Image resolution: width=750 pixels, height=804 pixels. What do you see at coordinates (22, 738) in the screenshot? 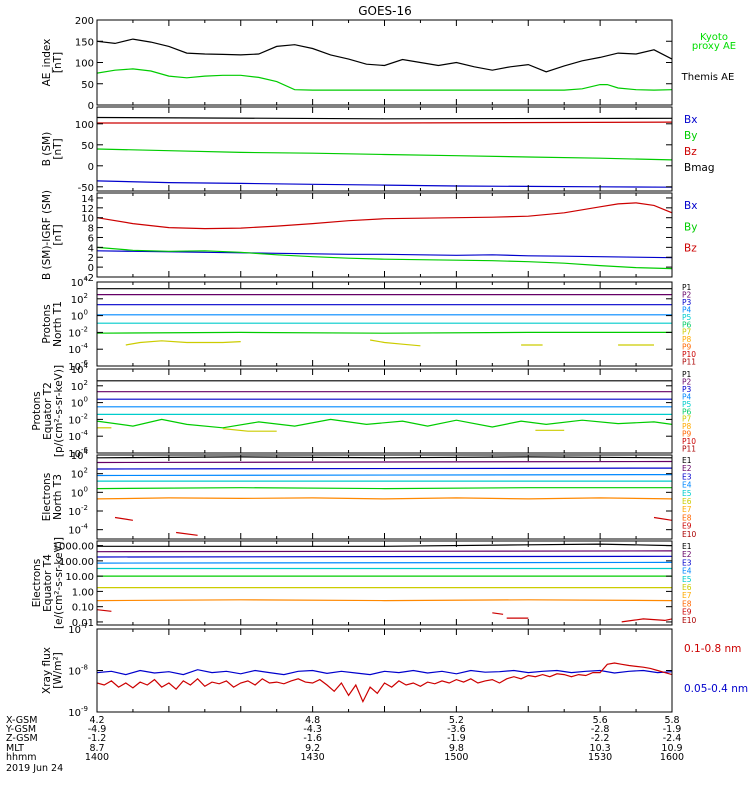
I see `x-row-label: Z-GSM` at bounding box center [22, 738].